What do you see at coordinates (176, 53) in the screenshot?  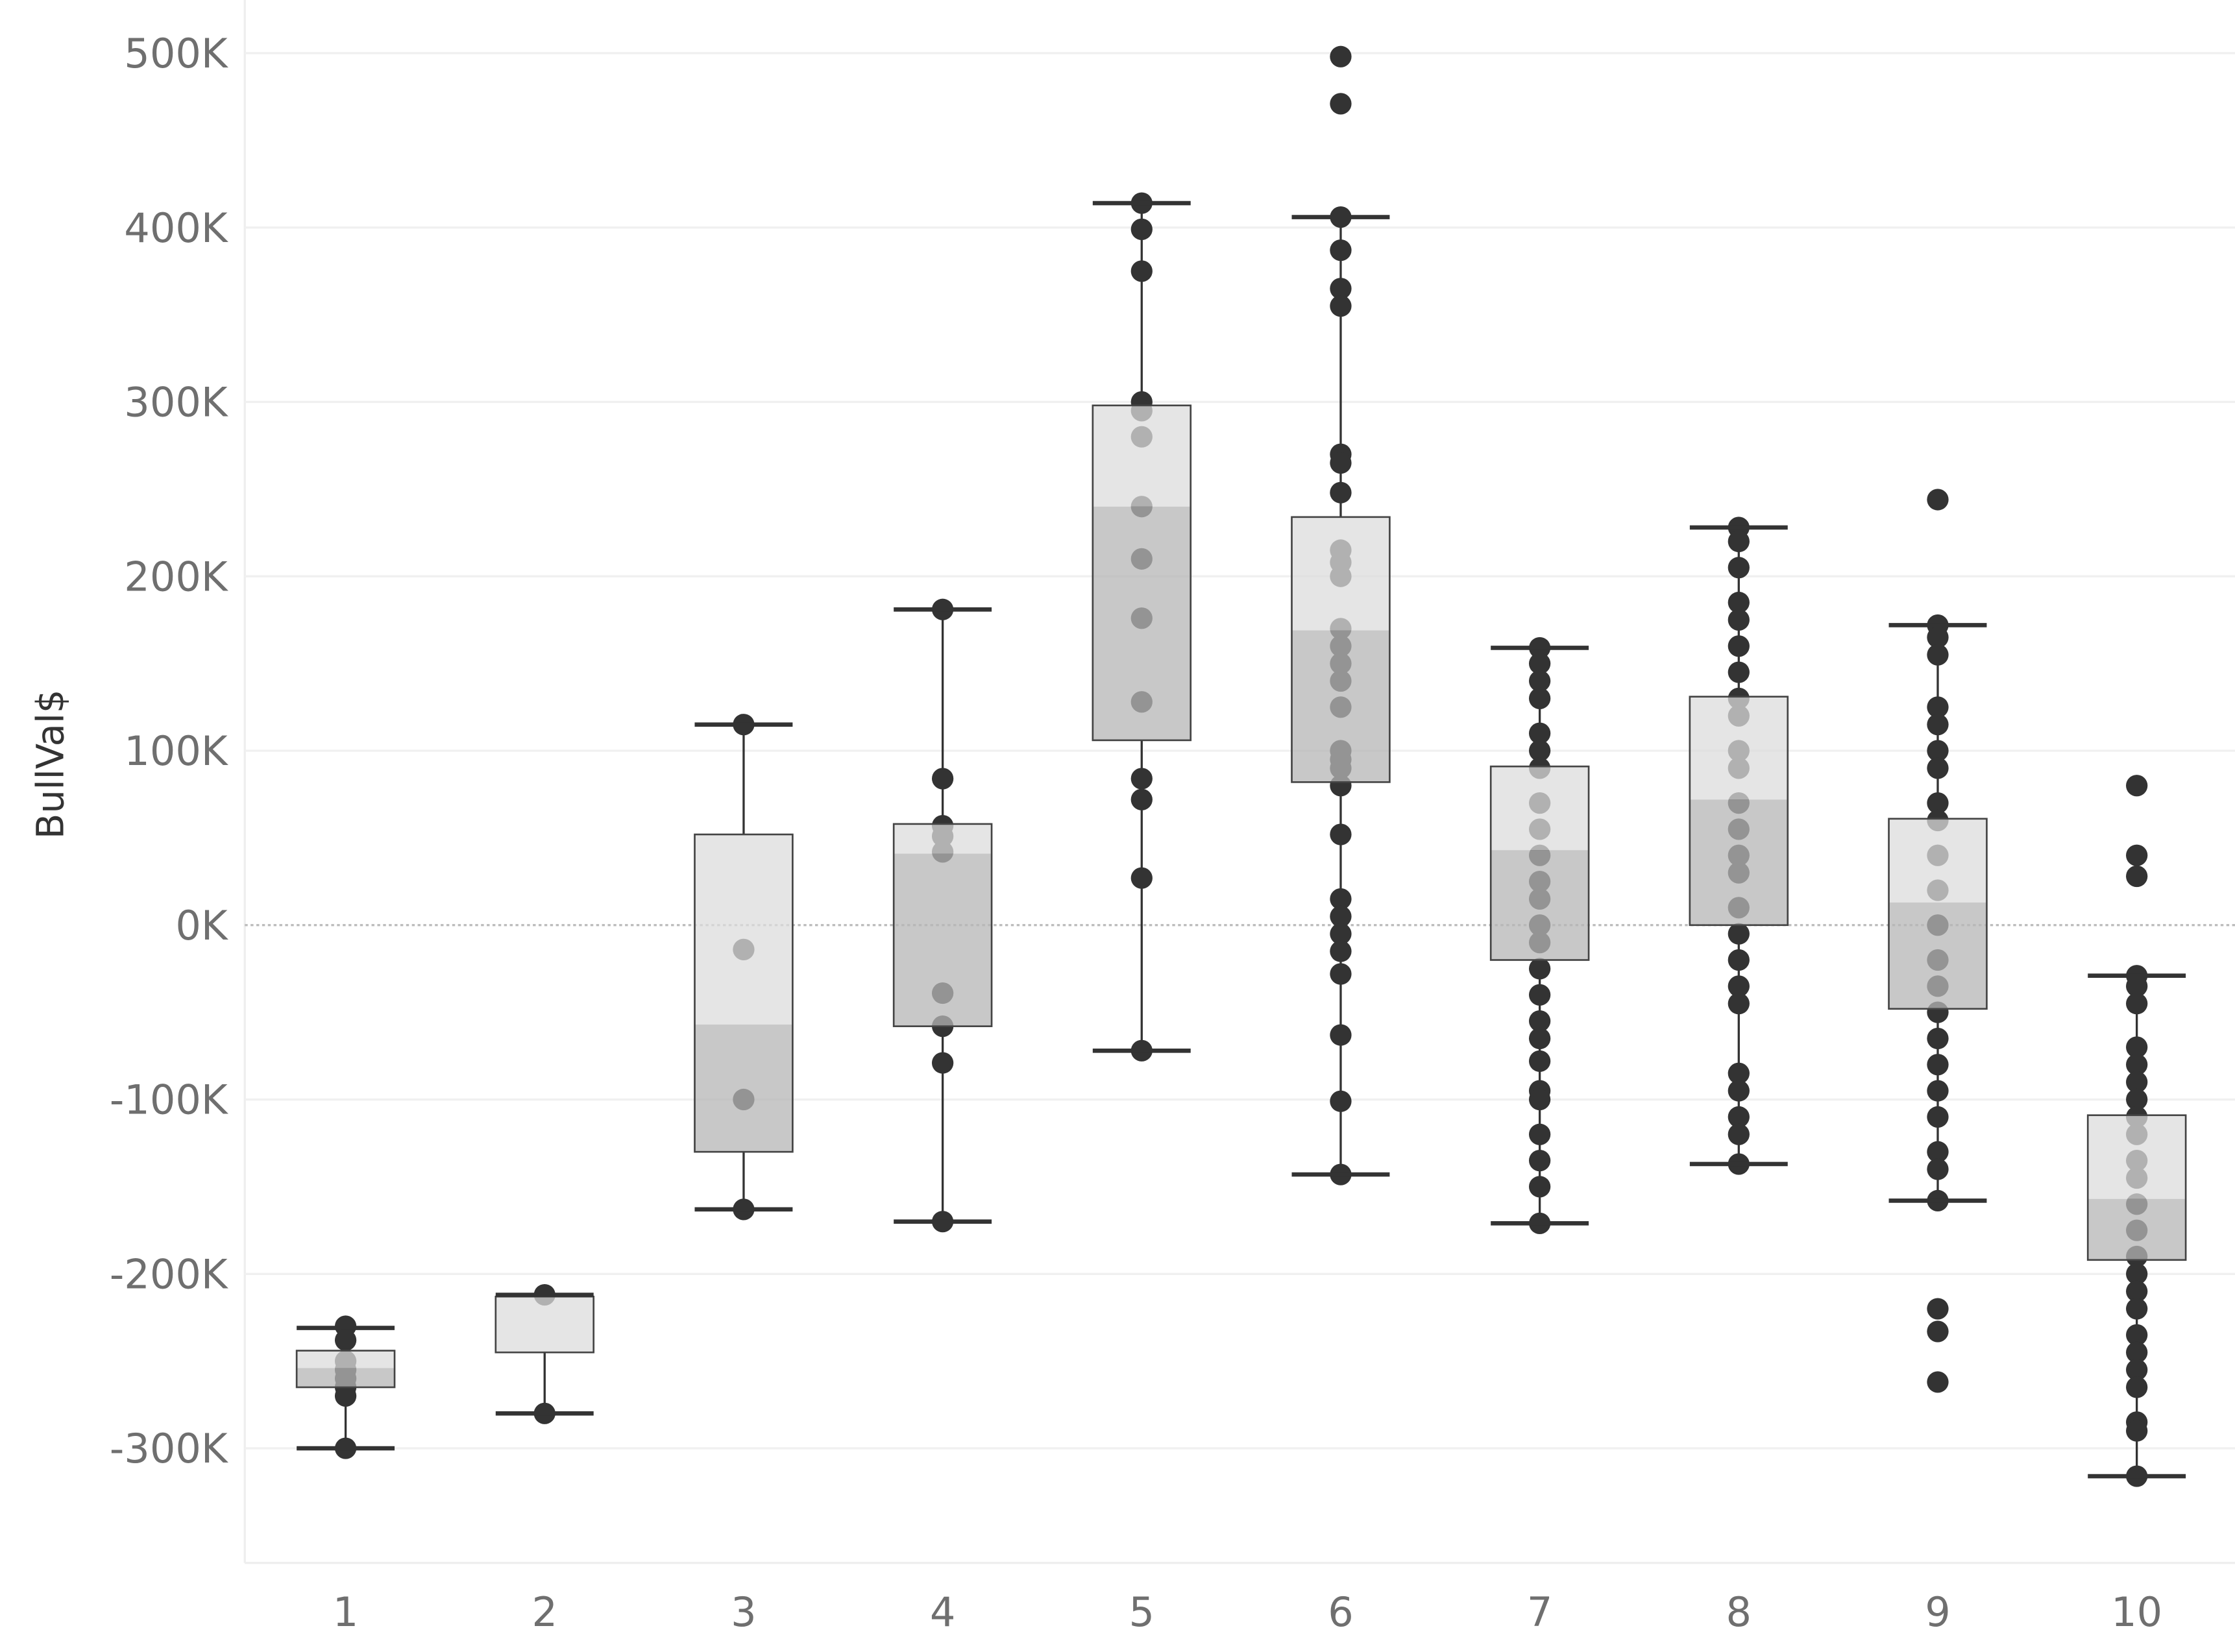 I see `y-tick-label: 500K` at bounding box center [176, 53].